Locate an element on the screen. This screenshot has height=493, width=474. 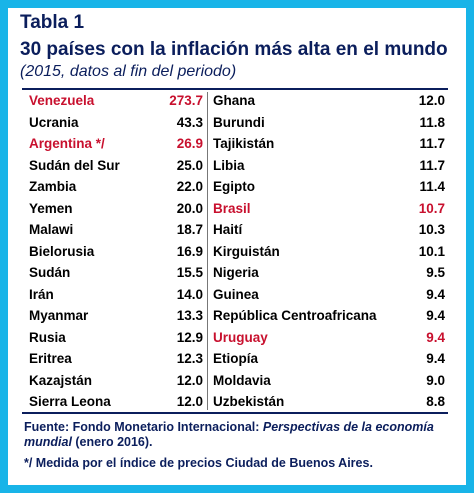
table-row: Libia 11.7 is located at coordinates (329, 166).